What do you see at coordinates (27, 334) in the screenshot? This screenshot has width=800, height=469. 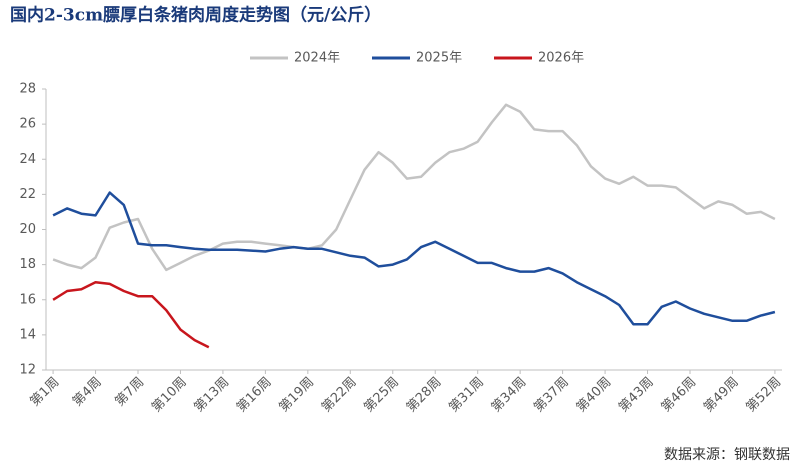 I see `y-tick-label: 14` at bounding box center [27, 334].